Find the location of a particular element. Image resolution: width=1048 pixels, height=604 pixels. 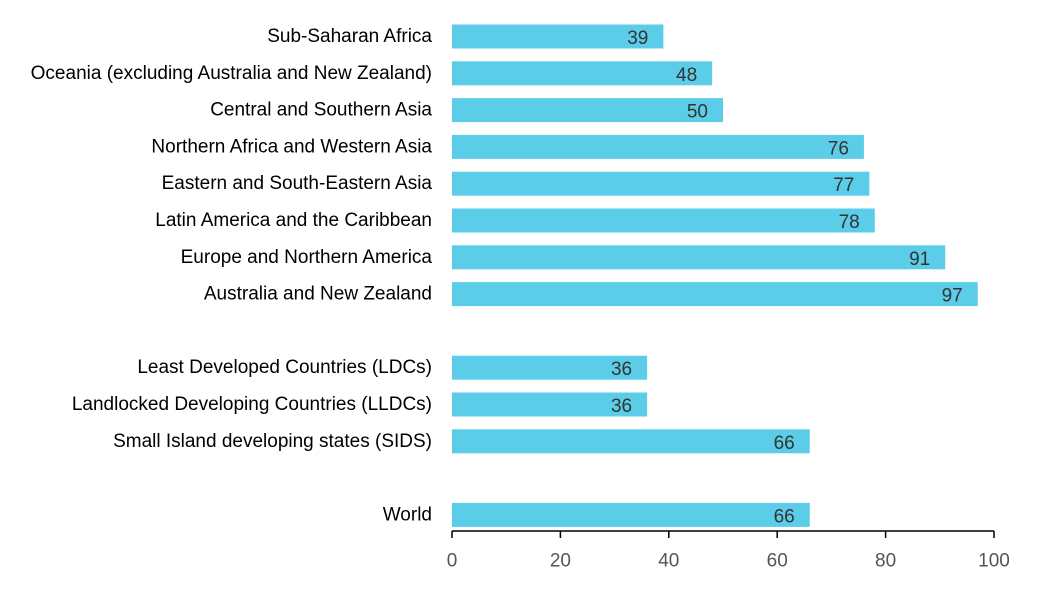

category-label: Central and Southern Asia is located at coordinates (321, 110).